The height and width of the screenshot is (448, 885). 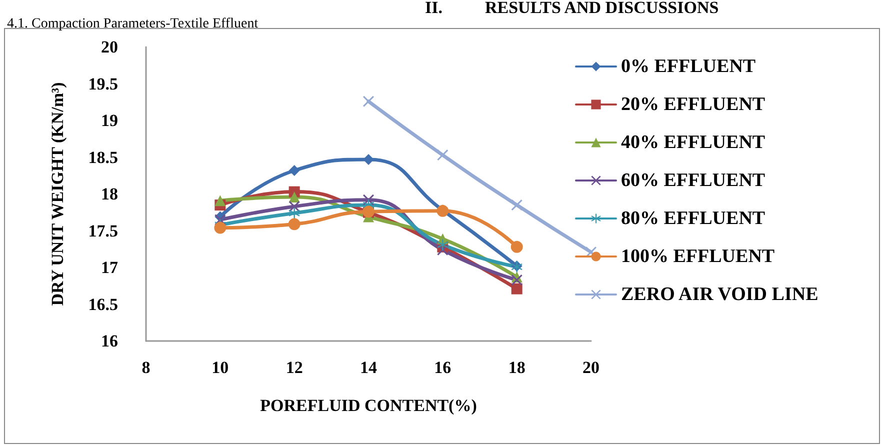 What do you see at coordinates (693, 180) in the screenshot?
I see `legend-label: 60% EFFLUENT` at bounding box center [693, 180].